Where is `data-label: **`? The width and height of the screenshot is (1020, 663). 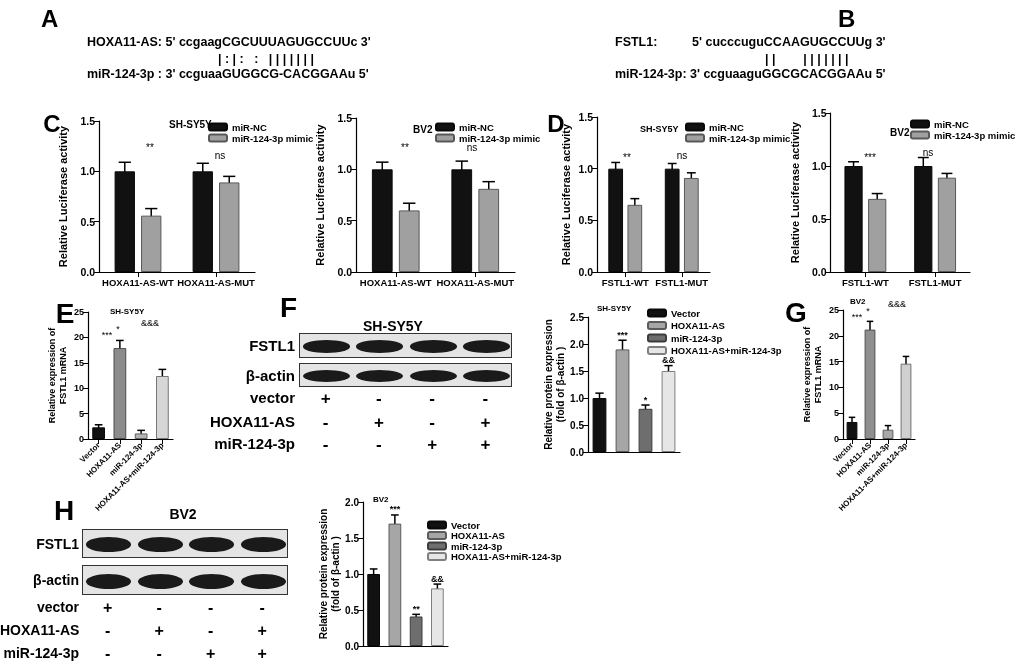 data-label: ** is located at coordinates (416, 608).